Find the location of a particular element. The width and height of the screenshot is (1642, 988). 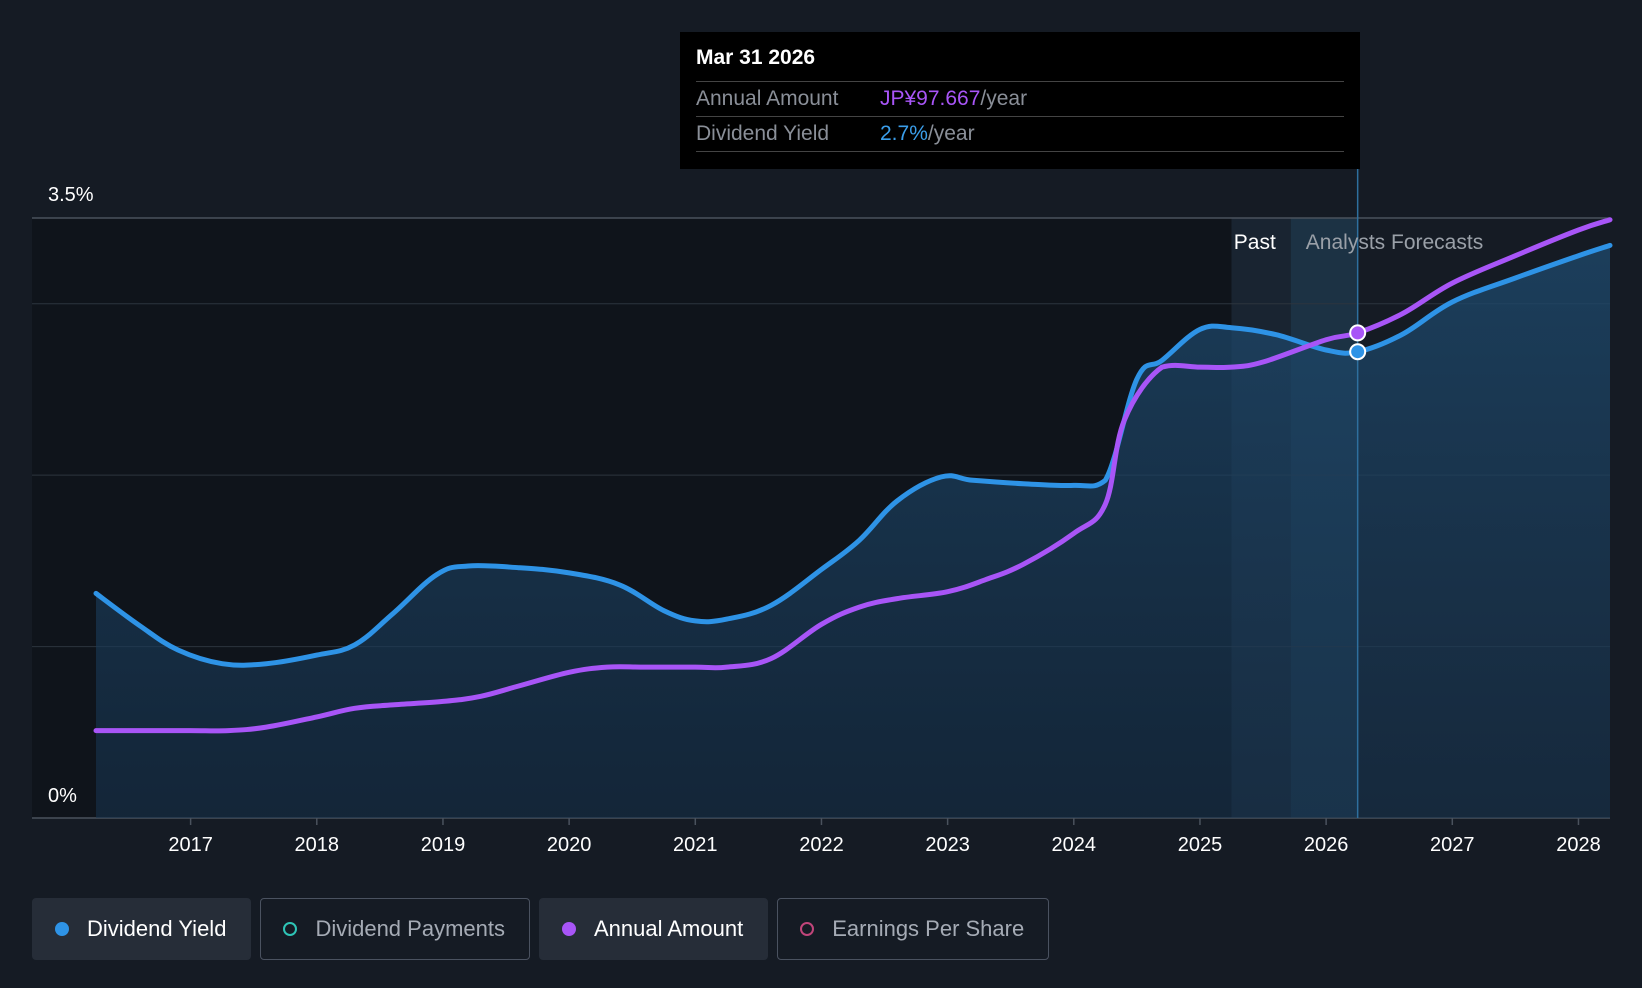

tooltip-date: Mar 31 2026 is located at coordinates (1020, 63).